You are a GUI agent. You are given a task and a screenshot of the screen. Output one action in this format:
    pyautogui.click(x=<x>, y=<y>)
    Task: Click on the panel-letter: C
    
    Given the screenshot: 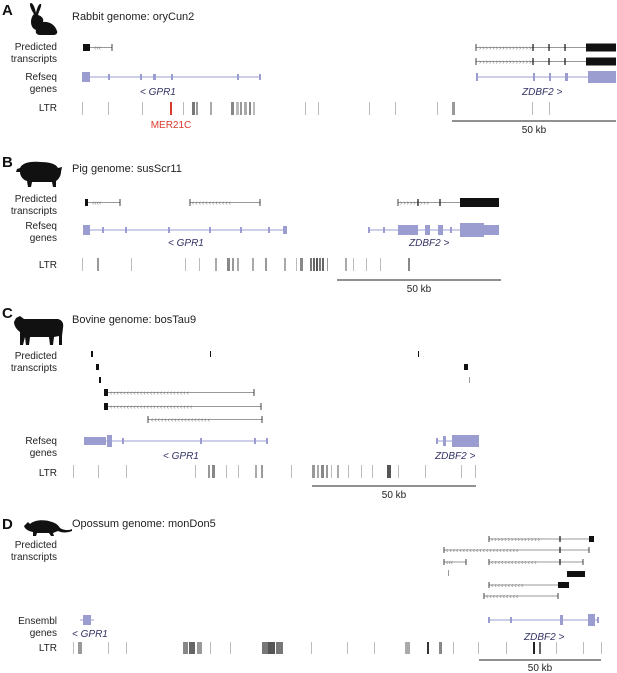 What is the action you would take?
    pyautogui.click(x=7, y=313)
    